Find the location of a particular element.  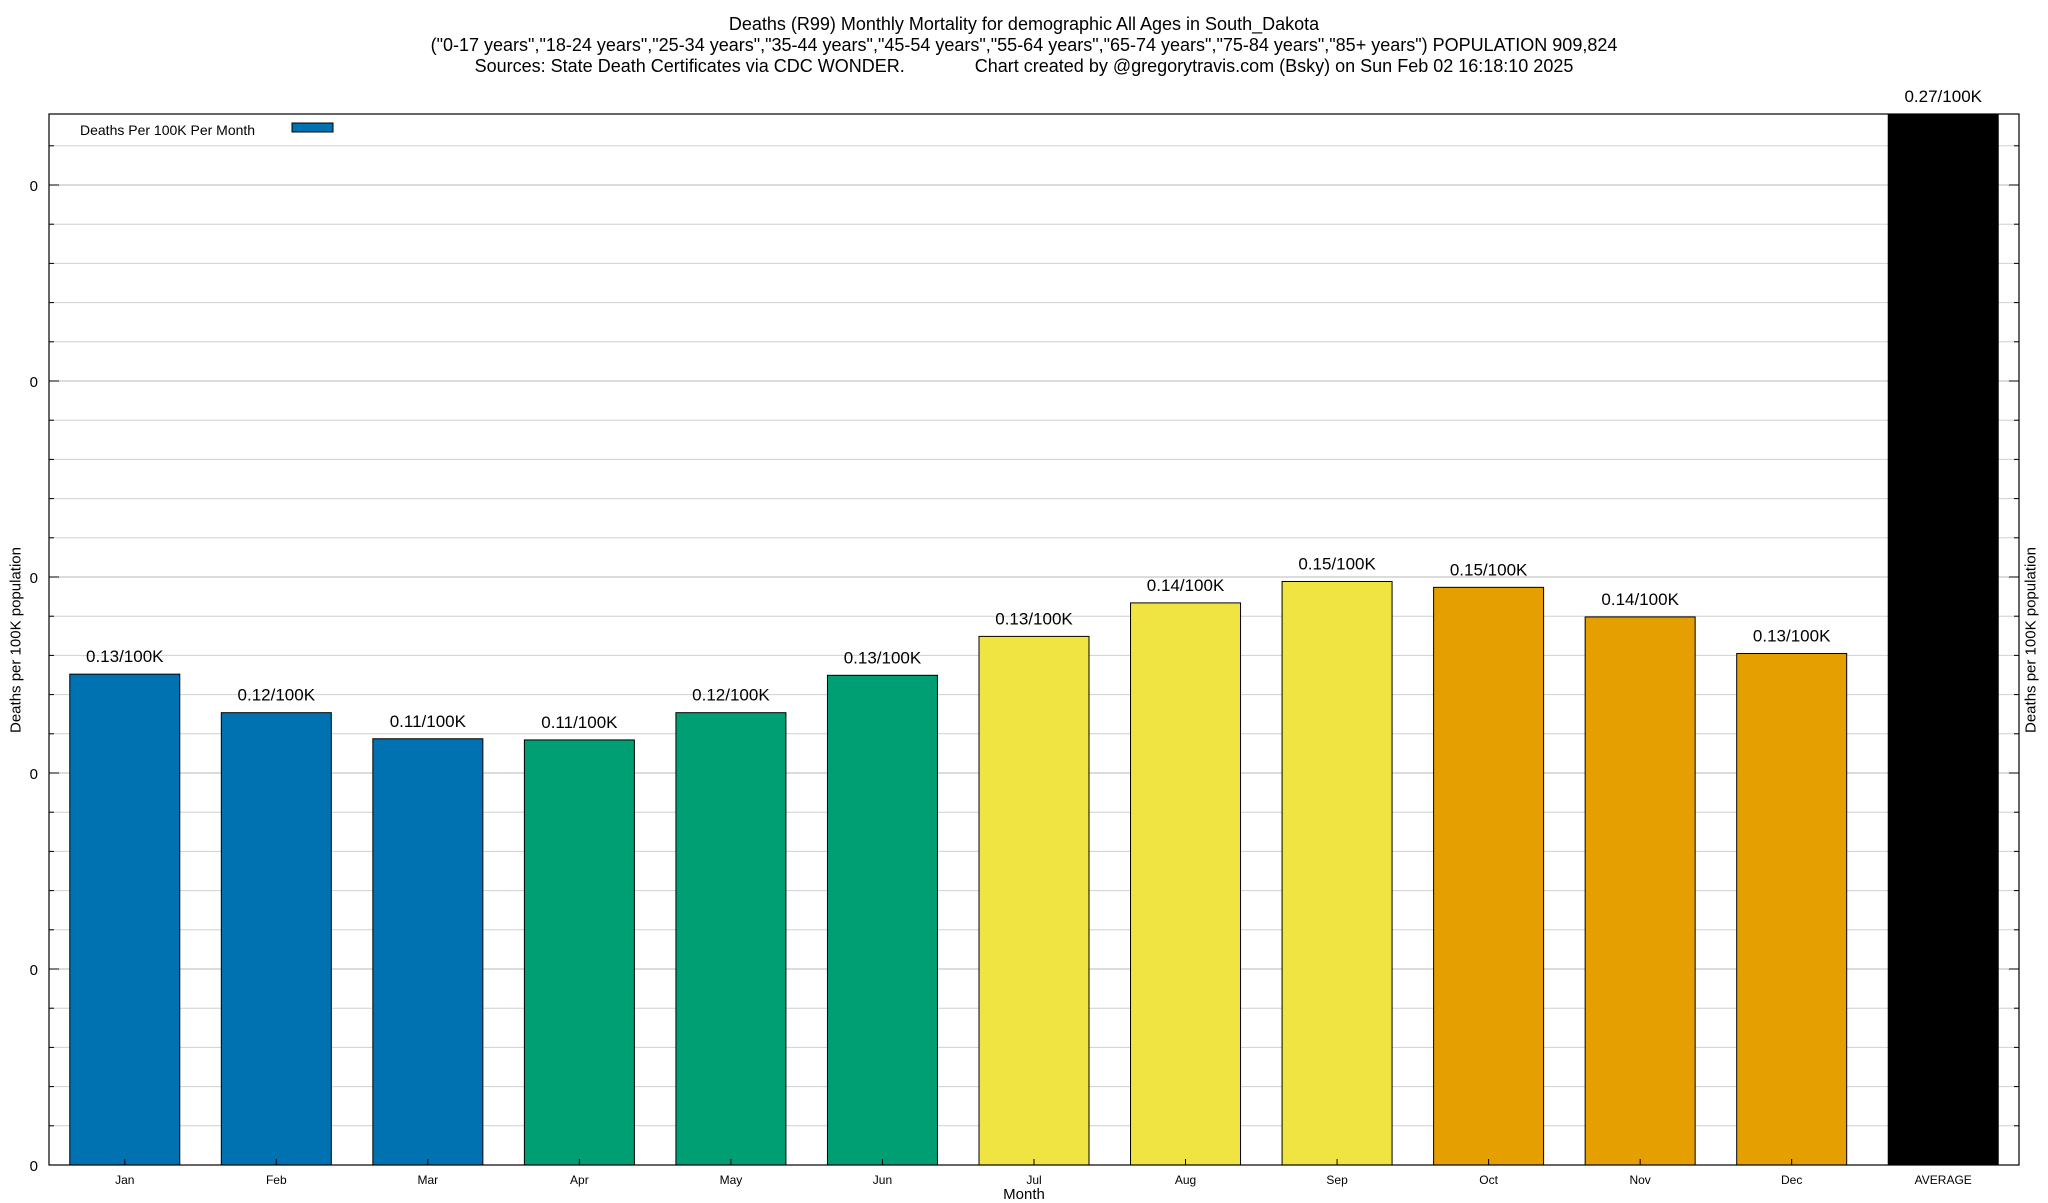

bar-mar is located at coordinates (428, 952).